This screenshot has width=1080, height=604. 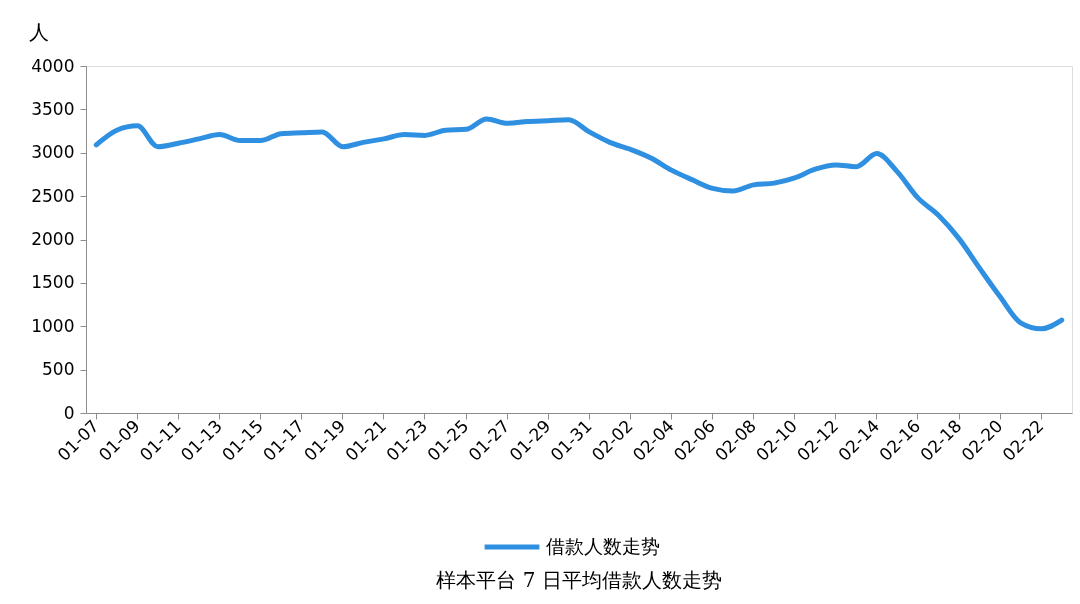 What do you see at coordinates (579, 580) in the screenshot?
I see `text: 样本平台 7 日平均借款人数走势` at bounding box center [579, 580].